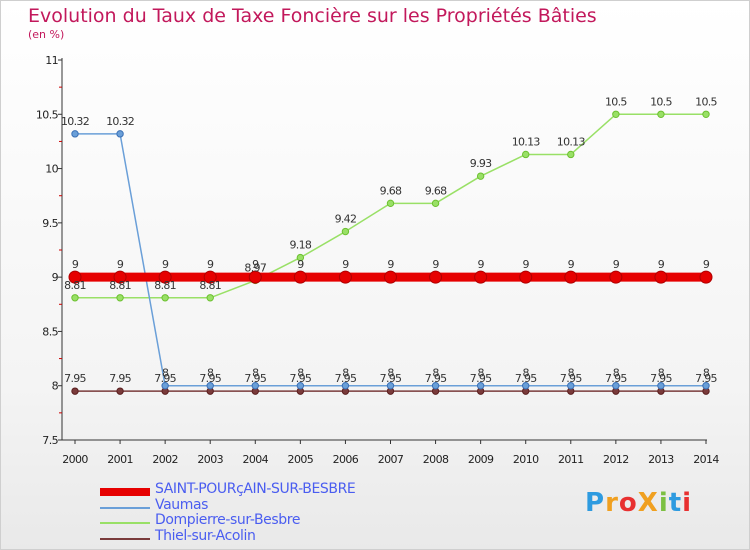 The image size is (750, 550). I want to click on y-tick-label: 11, so click(51, 60).